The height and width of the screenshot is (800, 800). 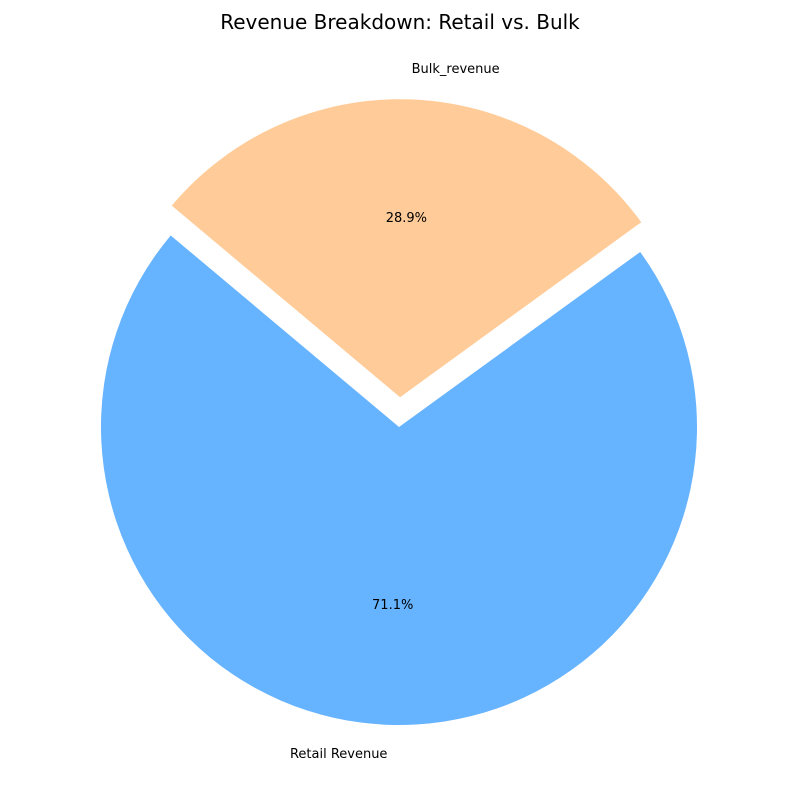 I want to click on pie-percent-label-1: 28.9%, so click(x=406, y=218).